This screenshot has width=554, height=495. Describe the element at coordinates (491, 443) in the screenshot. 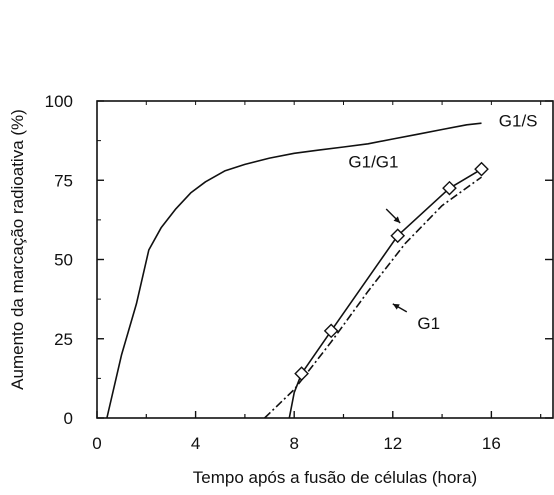

I see `x-tick-label: 16` at that location.